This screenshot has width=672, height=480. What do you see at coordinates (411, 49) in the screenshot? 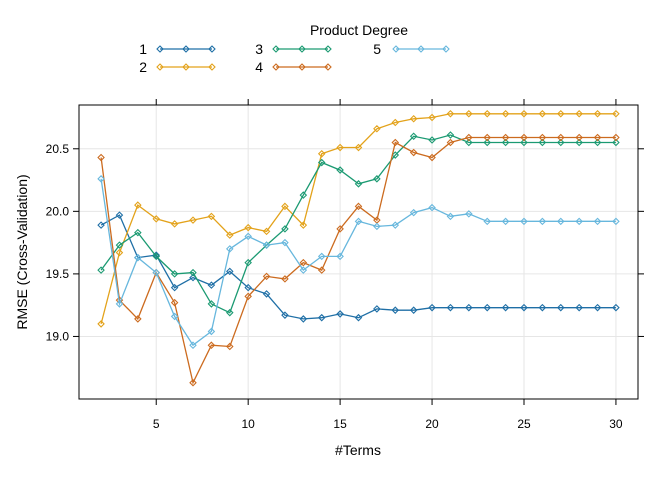
I see `legend-item-5: 5` at bounding box center [411, 49].